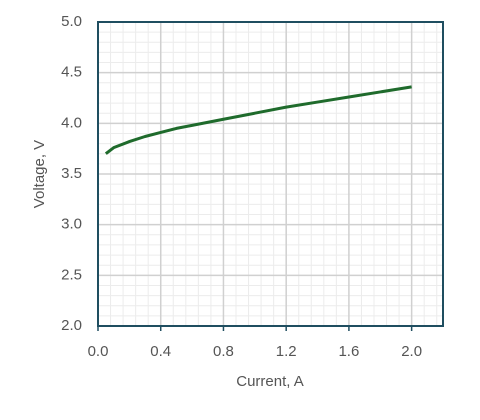  Describe the element at coordinates (160, 351) in the screenshot. I see `x-tick-label: 0.4` at that location.